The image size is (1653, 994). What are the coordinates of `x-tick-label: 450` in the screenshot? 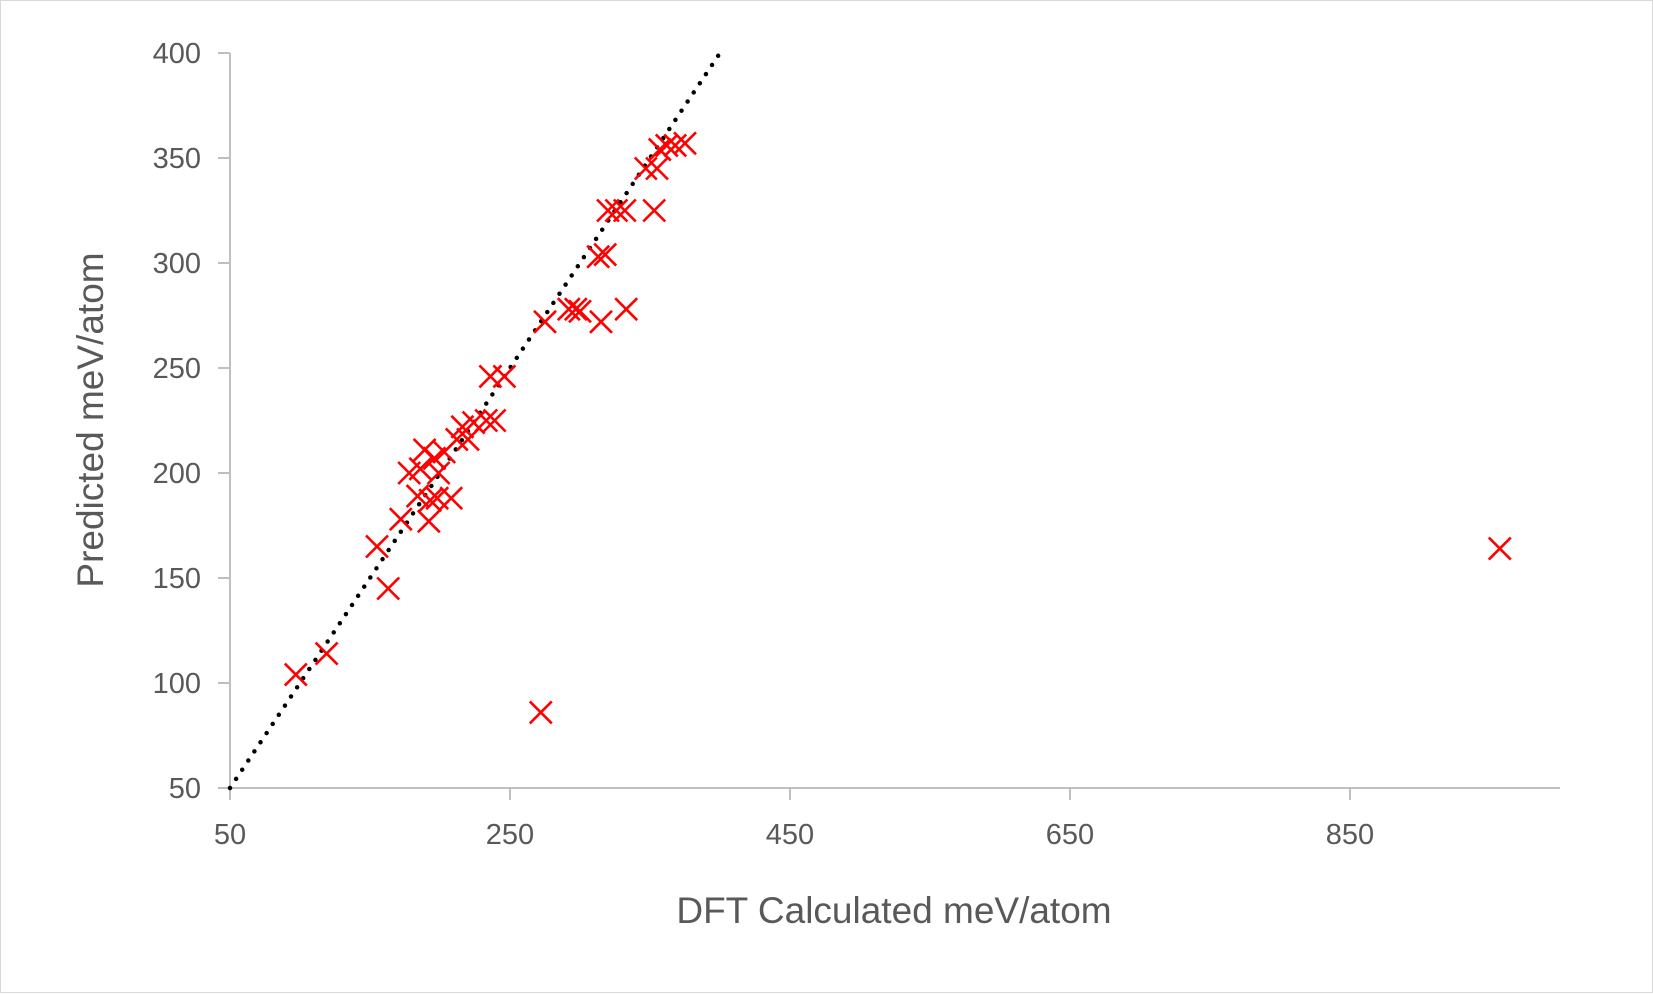 It's located at (790, 835).